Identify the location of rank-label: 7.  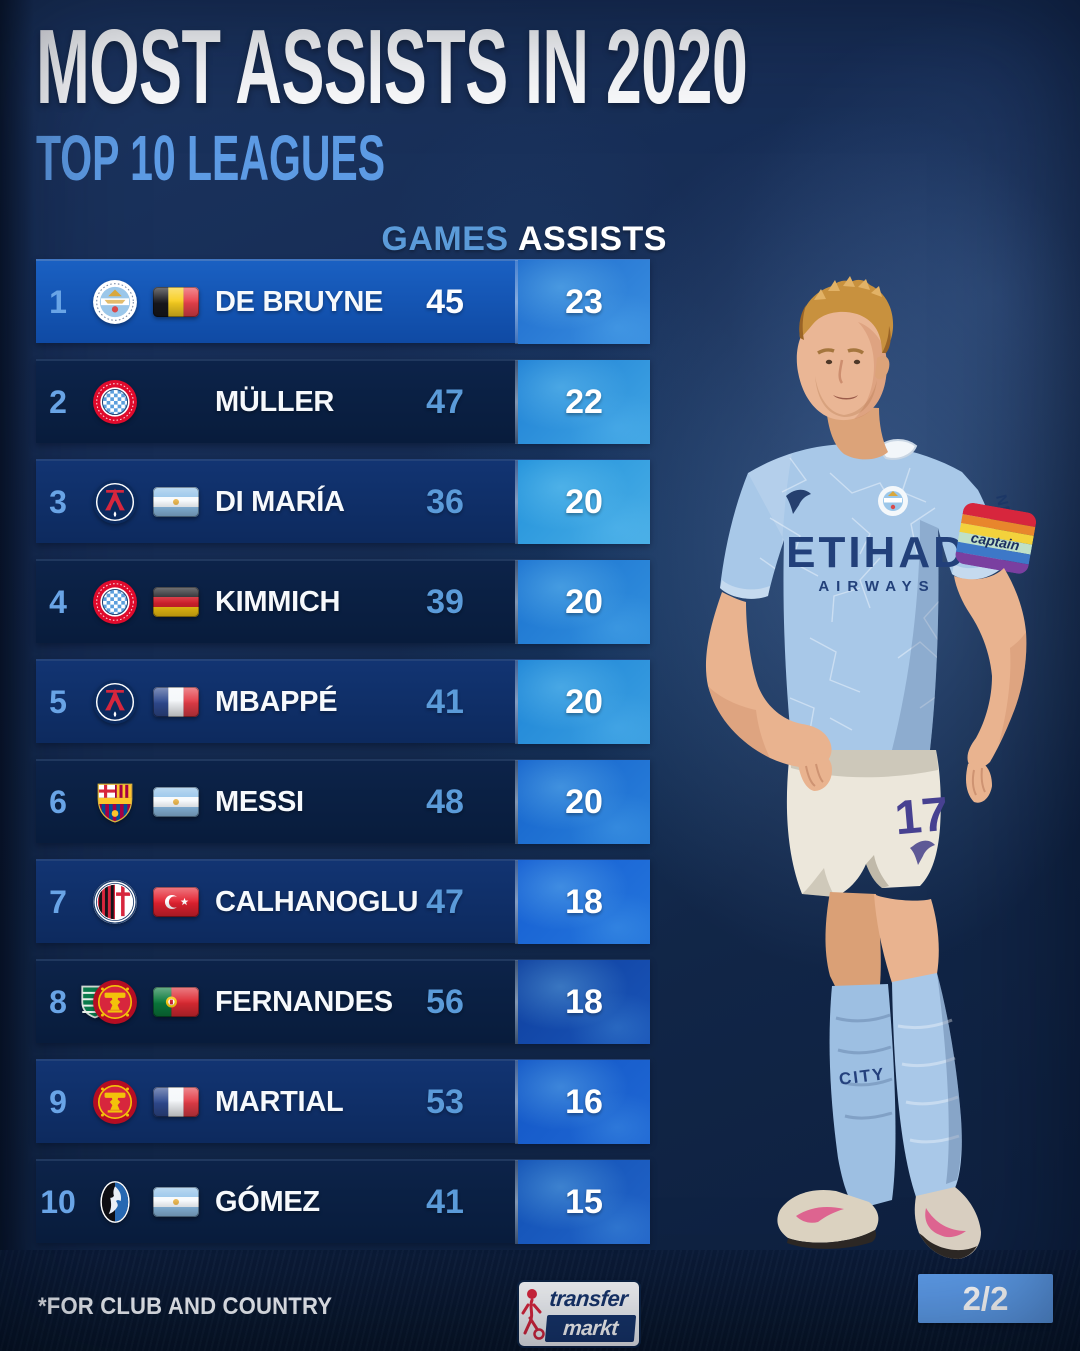
(58, 901).